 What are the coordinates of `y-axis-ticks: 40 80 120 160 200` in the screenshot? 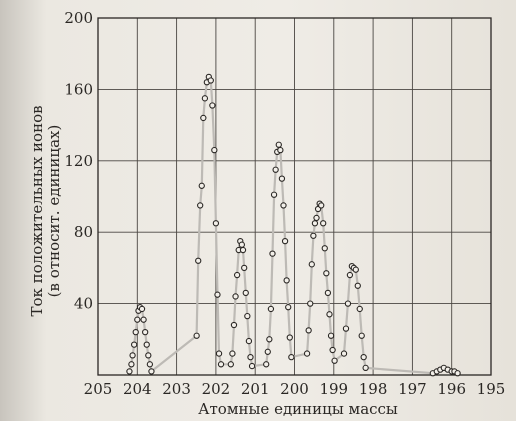 It's located at (78, 161).